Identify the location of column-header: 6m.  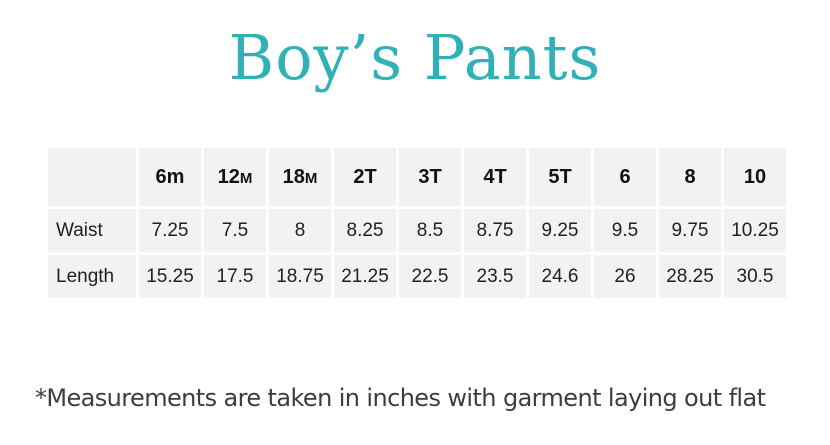
(170, 177).